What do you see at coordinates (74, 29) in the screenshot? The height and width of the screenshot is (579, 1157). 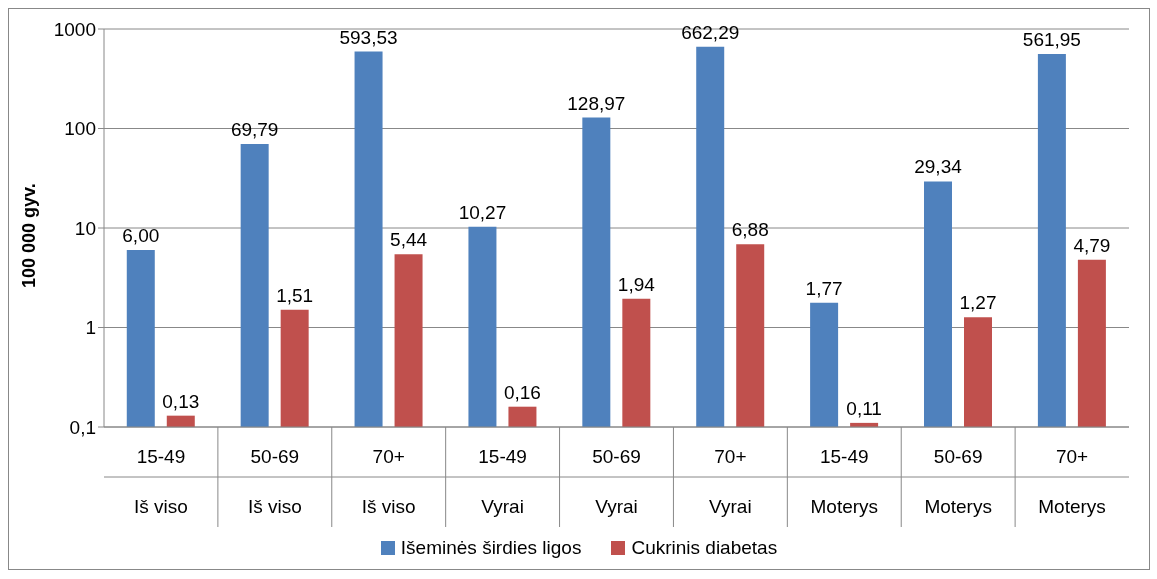 I see `y-tick-label: 1000` at bounding box center [74, 29].